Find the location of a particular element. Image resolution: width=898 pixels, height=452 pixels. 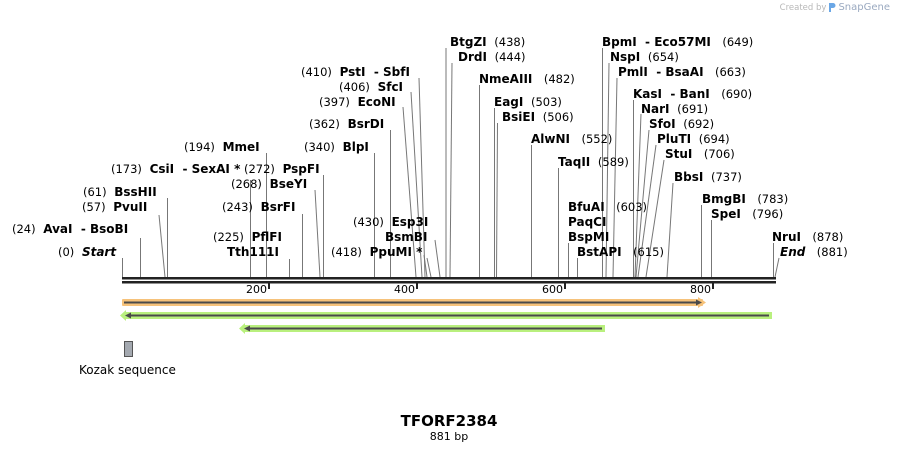

orf-forward-arrow is located at coordinates (414, 302).